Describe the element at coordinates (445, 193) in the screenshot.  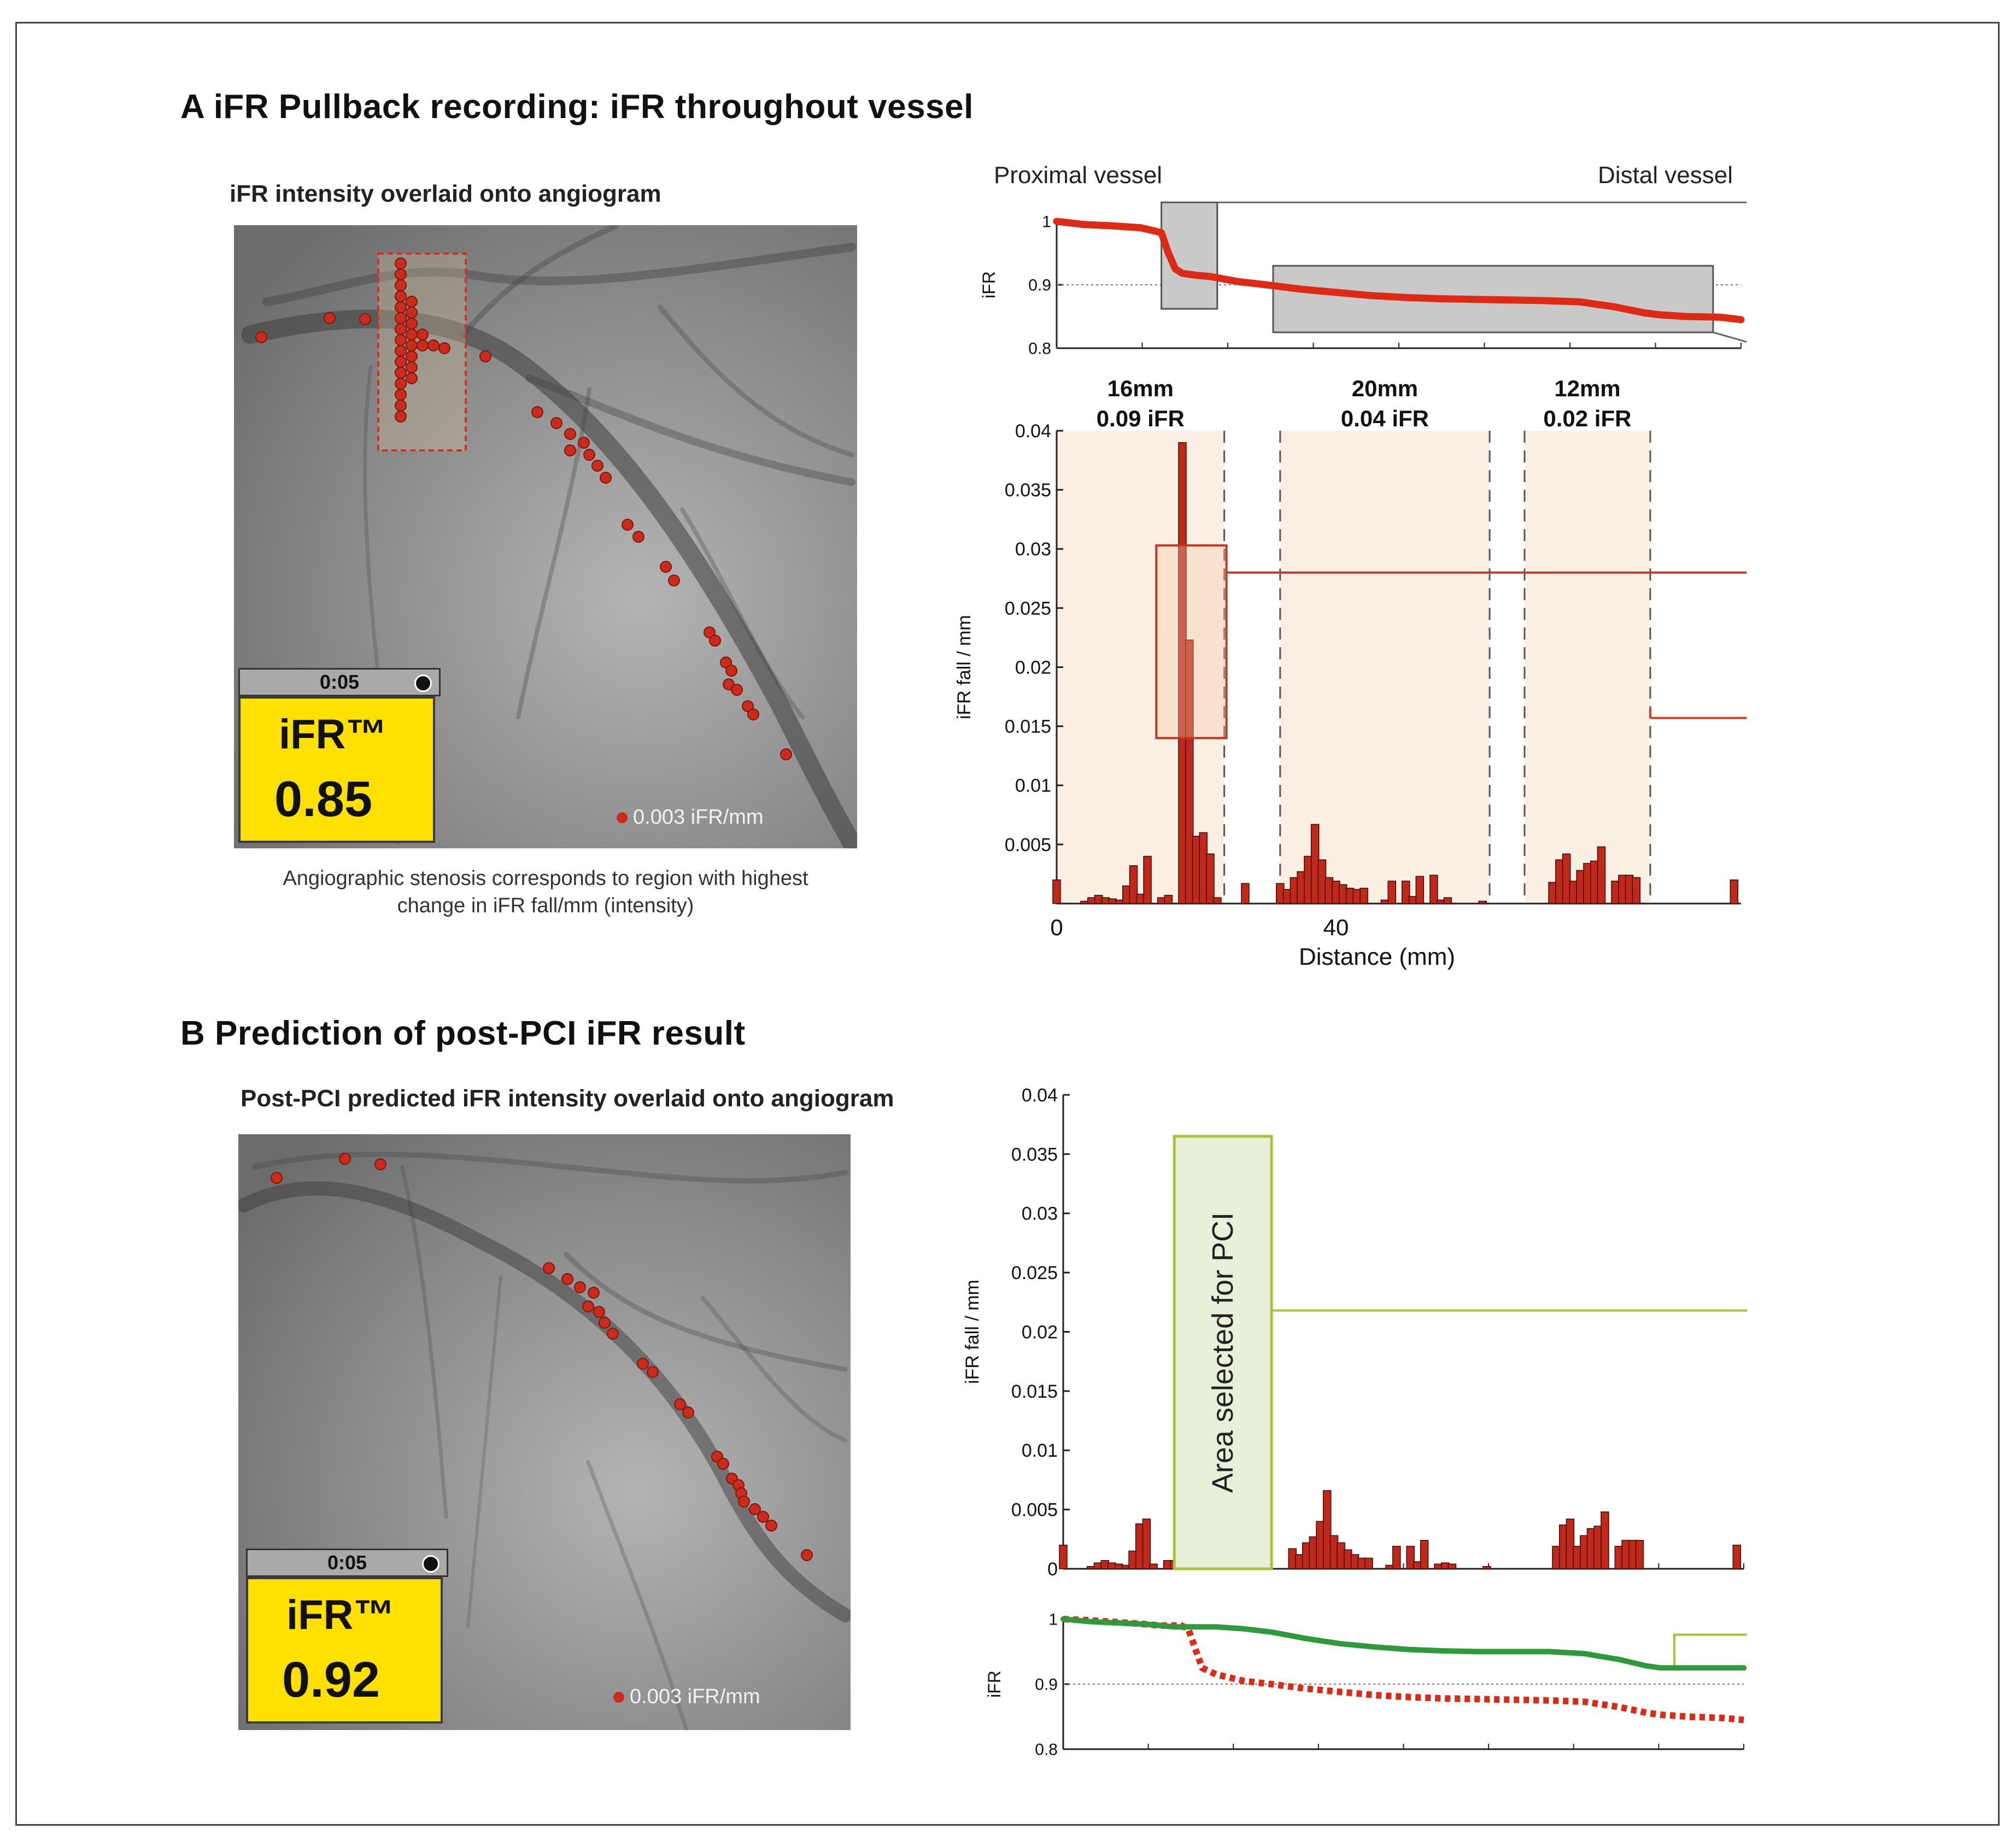
I see `panel-a-image-title: iFR intensity overlaid onto angiogram` at that location.